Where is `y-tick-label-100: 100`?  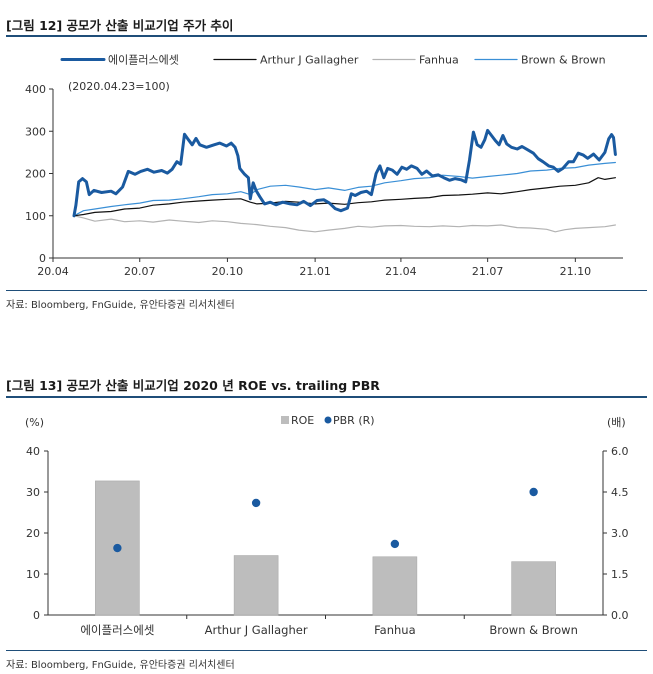 y-tick-label-100: 100 is located at coordinates (35, 216).